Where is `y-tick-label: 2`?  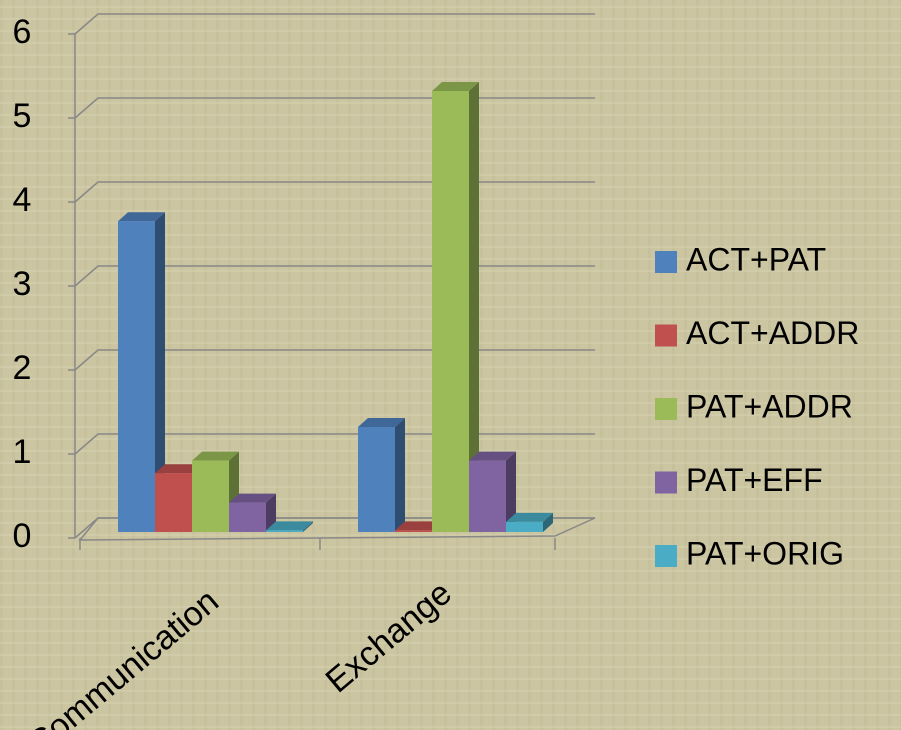
y-tick-label: 2 is located at coordinates (22, 368).